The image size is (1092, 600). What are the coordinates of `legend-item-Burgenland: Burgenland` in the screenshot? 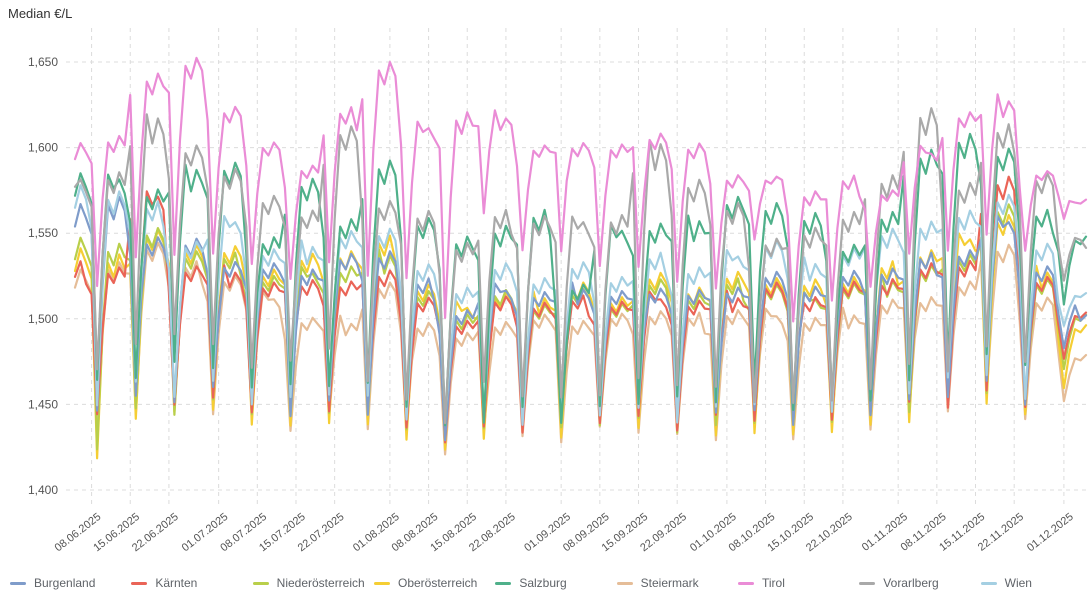 It's located at (60, 583).